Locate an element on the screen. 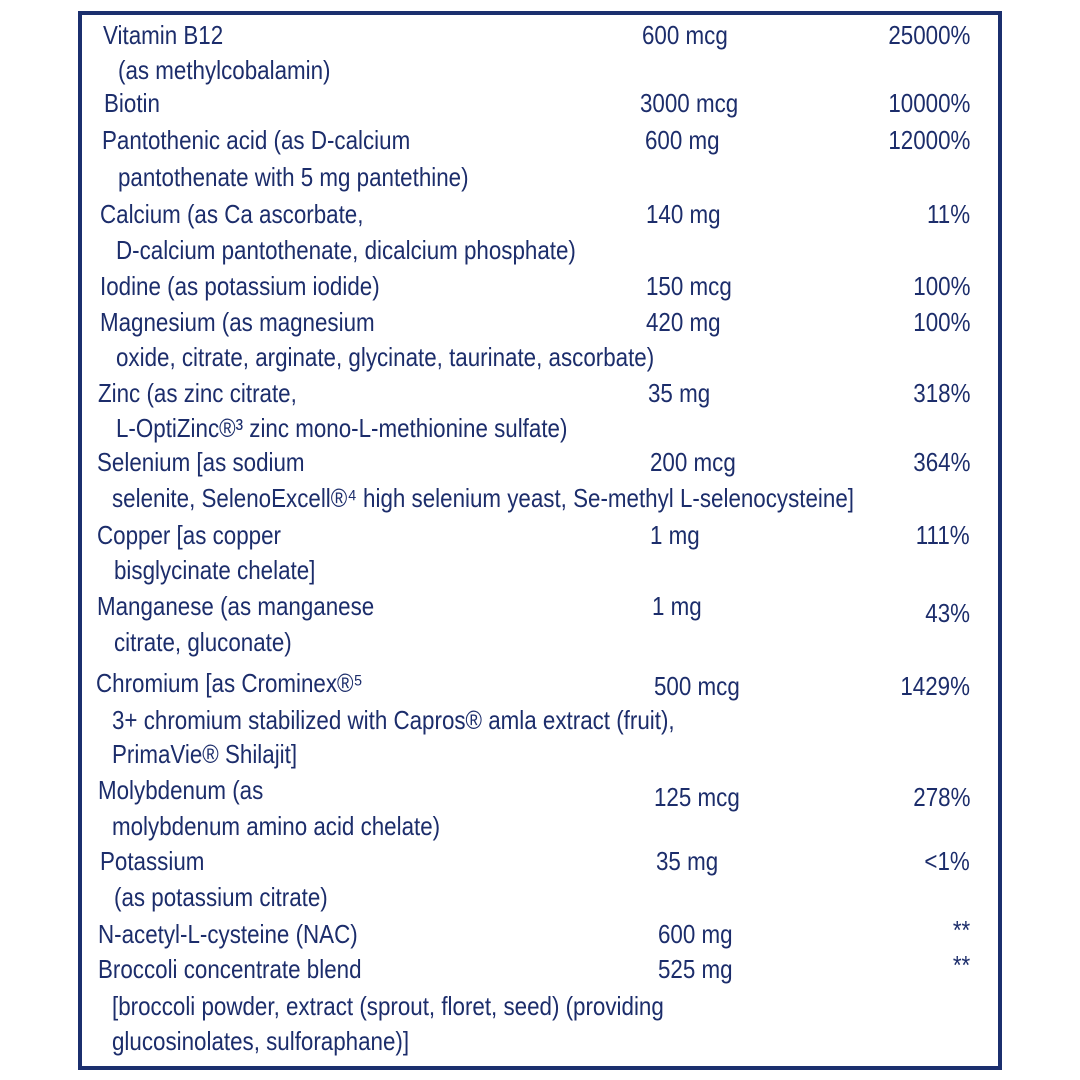 The image size is (1080, 1080). nutrient-name: Copper [as copper is located at coordinates (189, 535).